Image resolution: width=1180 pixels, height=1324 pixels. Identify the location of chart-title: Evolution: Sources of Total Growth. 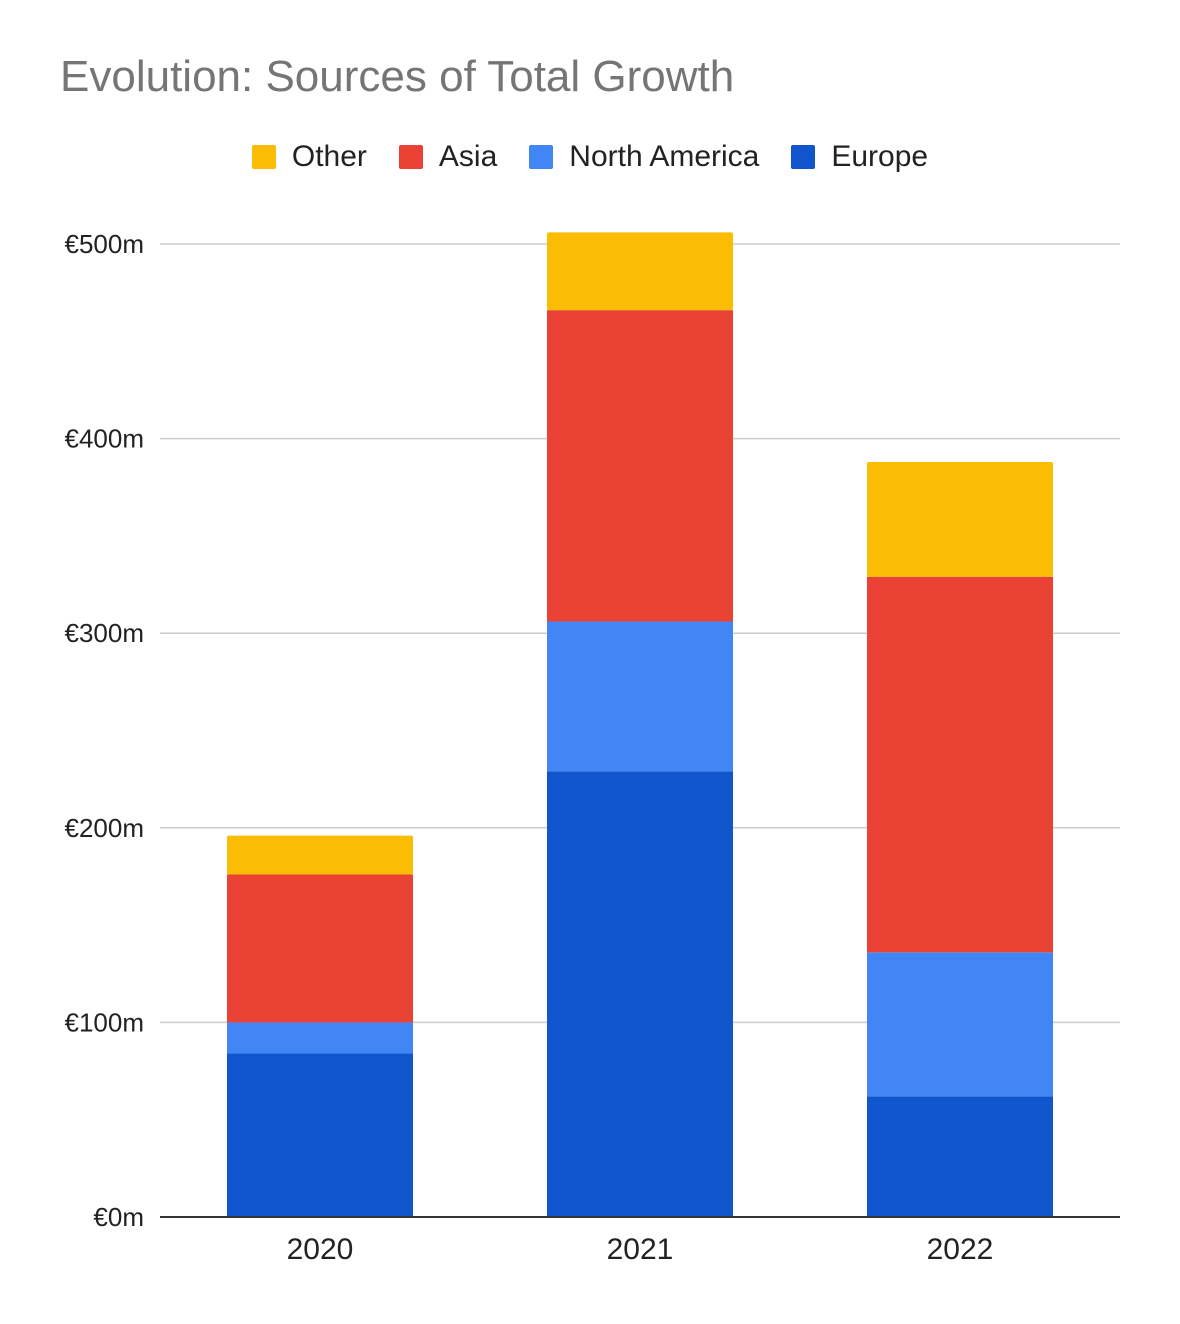
(397, 76).